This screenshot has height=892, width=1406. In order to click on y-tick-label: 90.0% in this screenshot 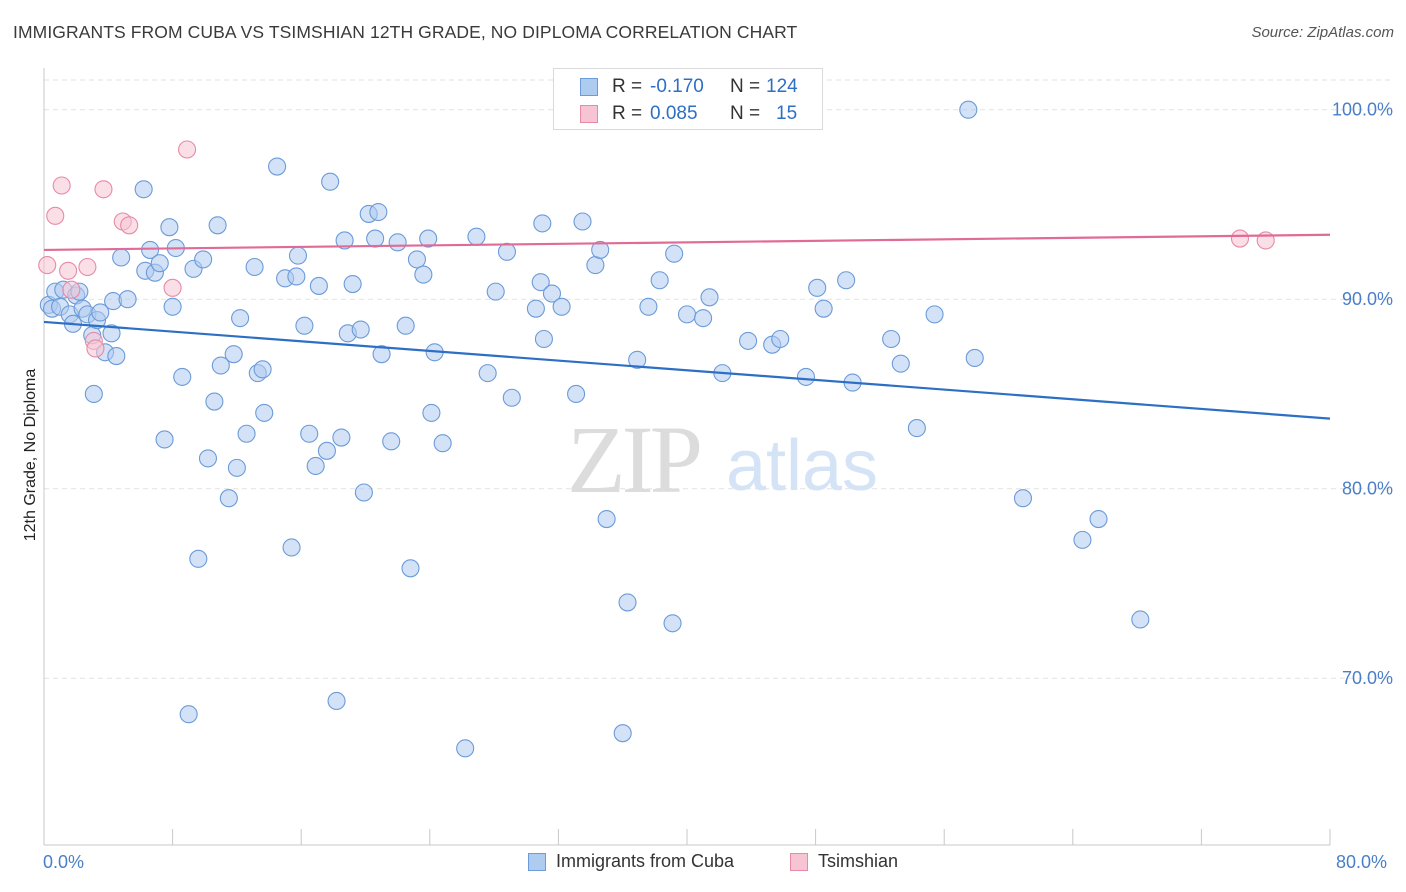, I will do `click(1367, 299)`.